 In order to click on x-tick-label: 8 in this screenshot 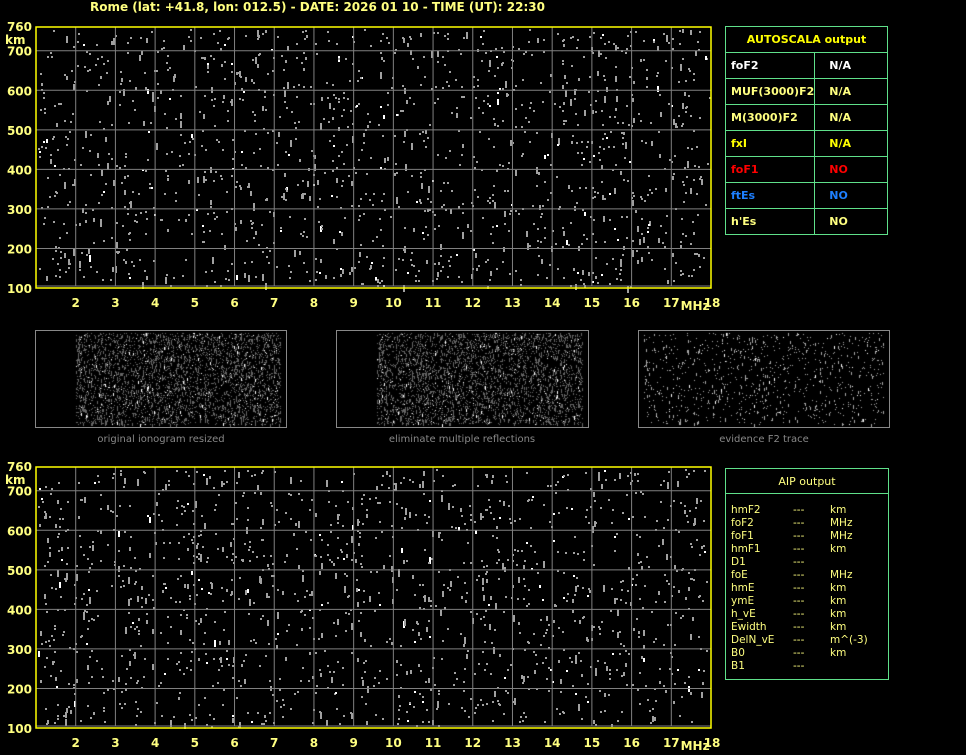, I will do `click(314, 743)`.